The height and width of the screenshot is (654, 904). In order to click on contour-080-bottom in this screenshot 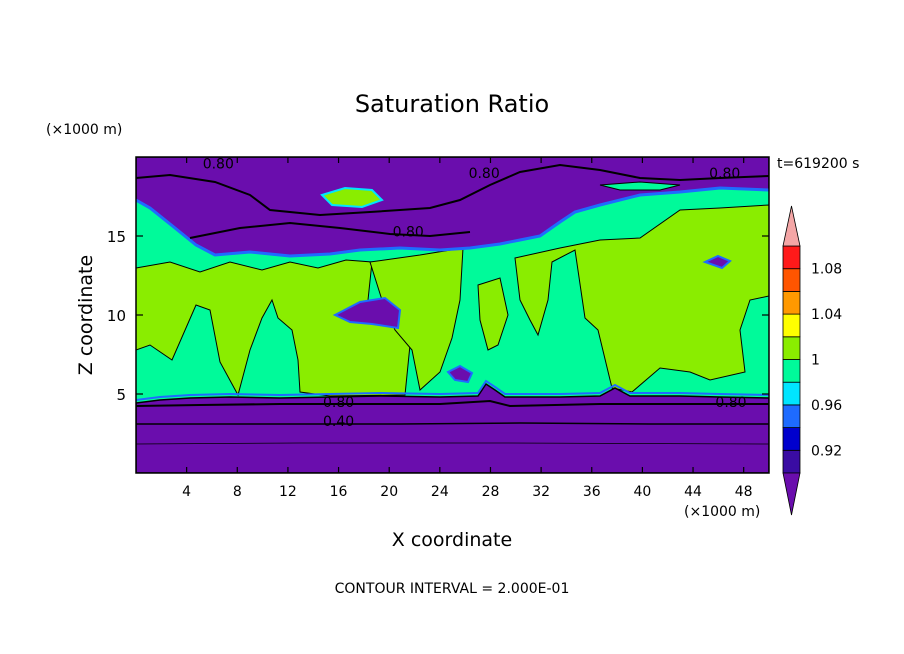, I will do `click(452, 403)`.